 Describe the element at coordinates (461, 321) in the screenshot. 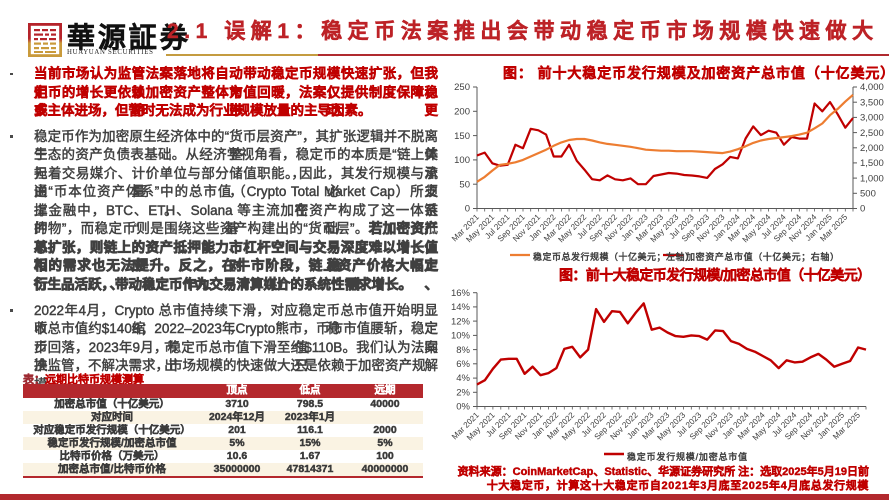

I see `svg-text: 12%` at that location.